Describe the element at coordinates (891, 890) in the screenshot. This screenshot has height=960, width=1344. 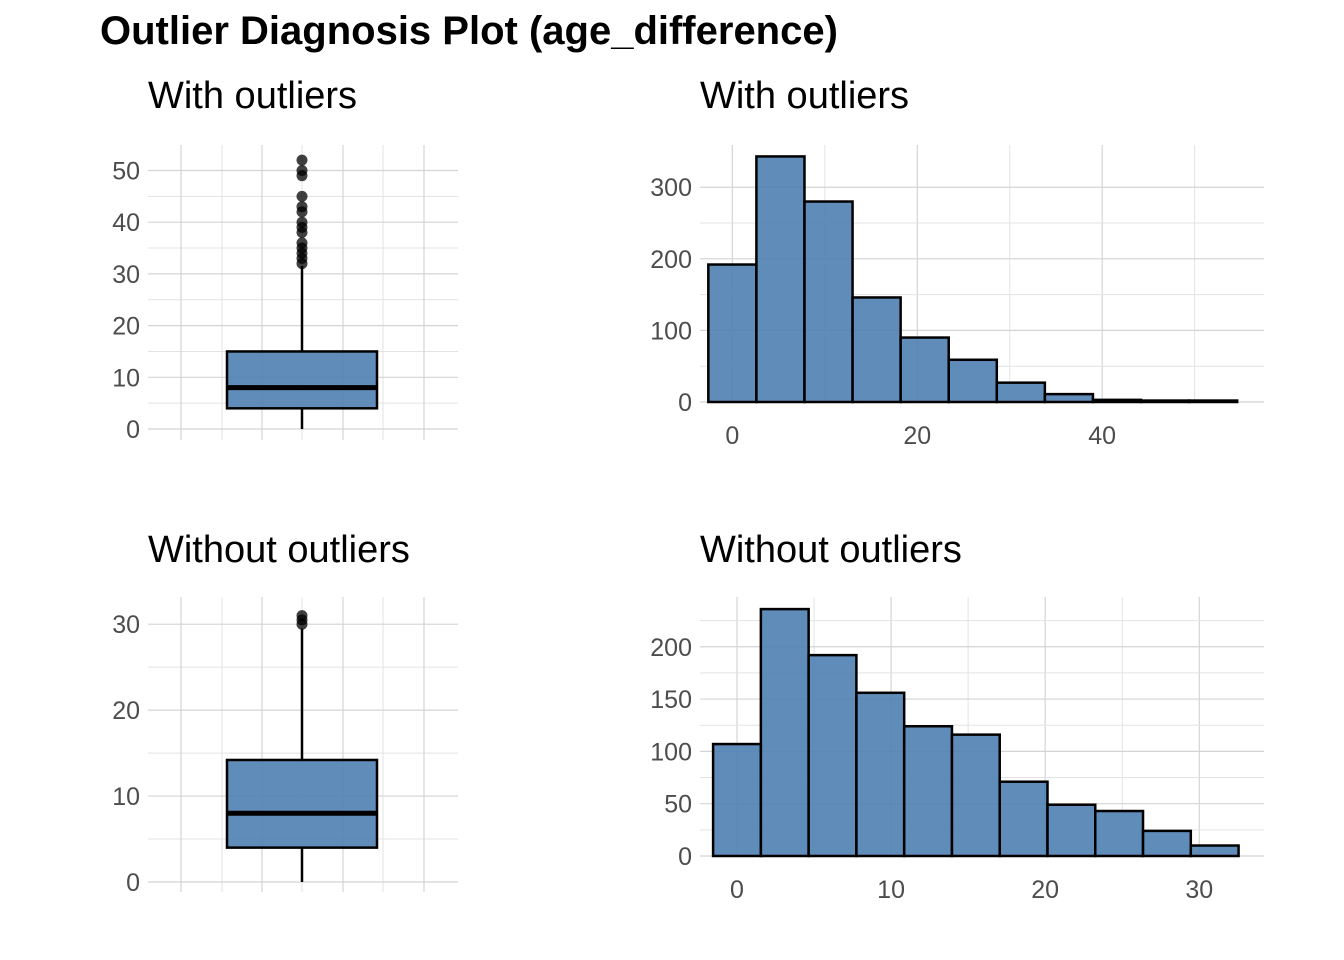
I see `x-tick-label: 10` at that location.